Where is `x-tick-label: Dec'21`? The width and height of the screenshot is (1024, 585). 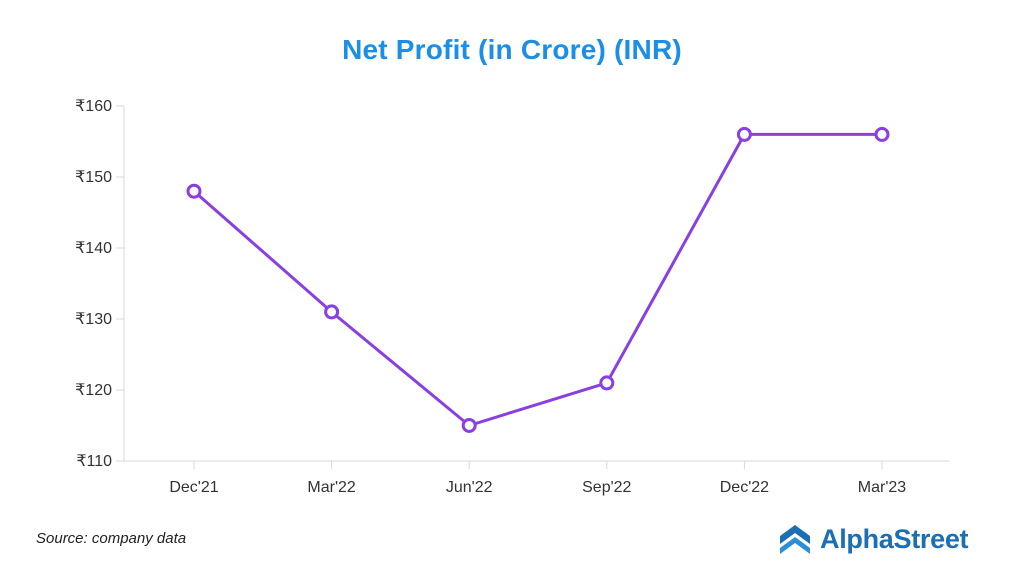 x-tick-label: Dec'21 is located at coordinates (193, 487).